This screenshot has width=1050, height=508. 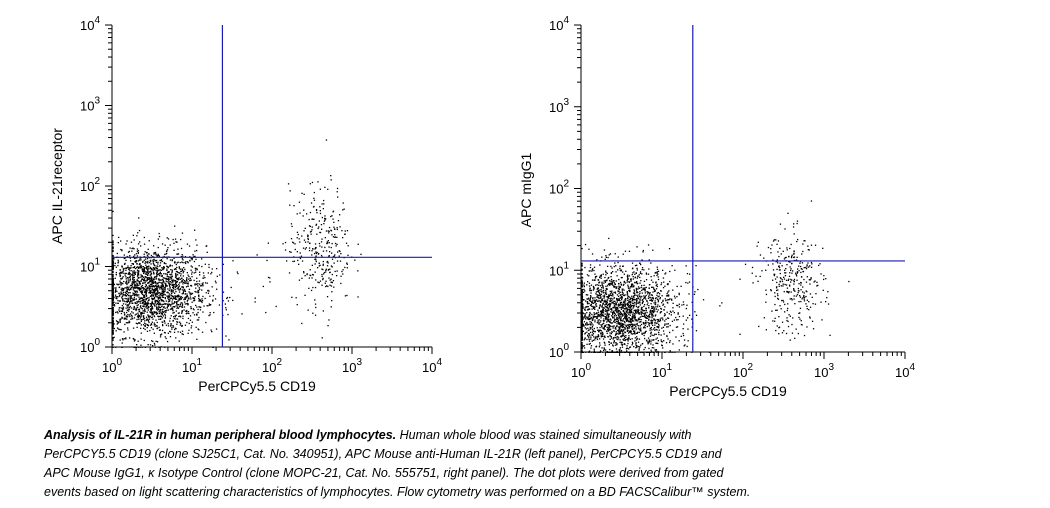 I want to click on event-dots, so click(x=237, y=243).